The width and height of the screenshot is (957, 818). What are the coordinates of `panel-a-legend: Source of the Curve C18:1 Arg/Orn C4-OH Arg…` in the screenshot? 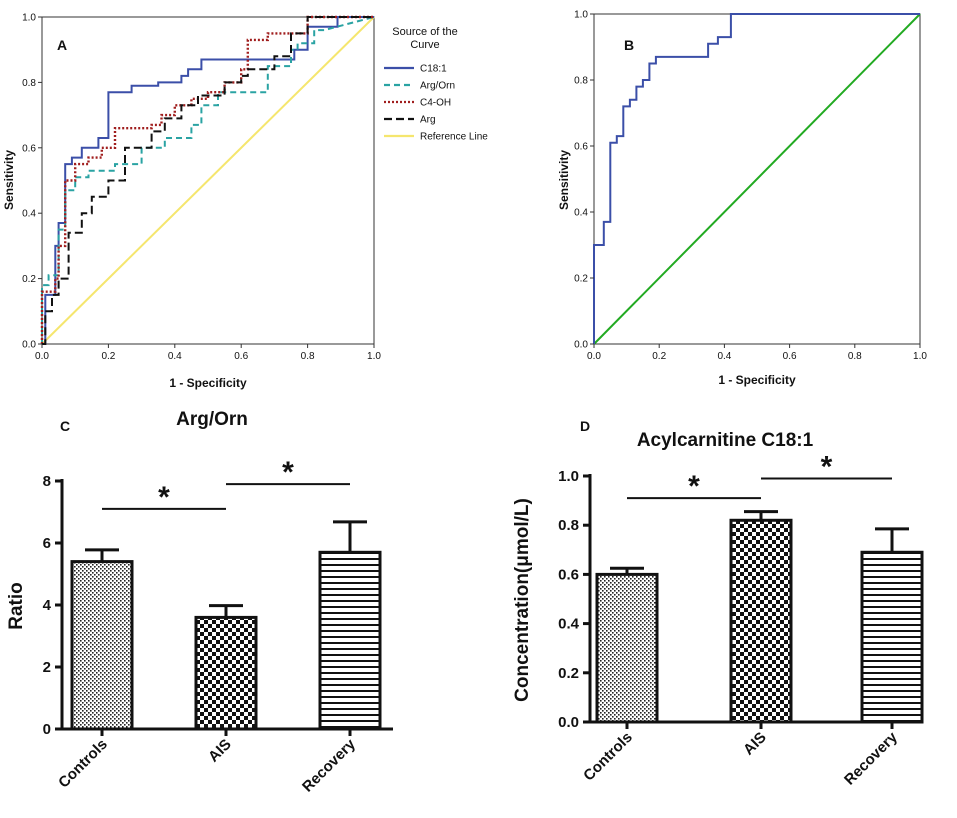 It's located at (436, 84).